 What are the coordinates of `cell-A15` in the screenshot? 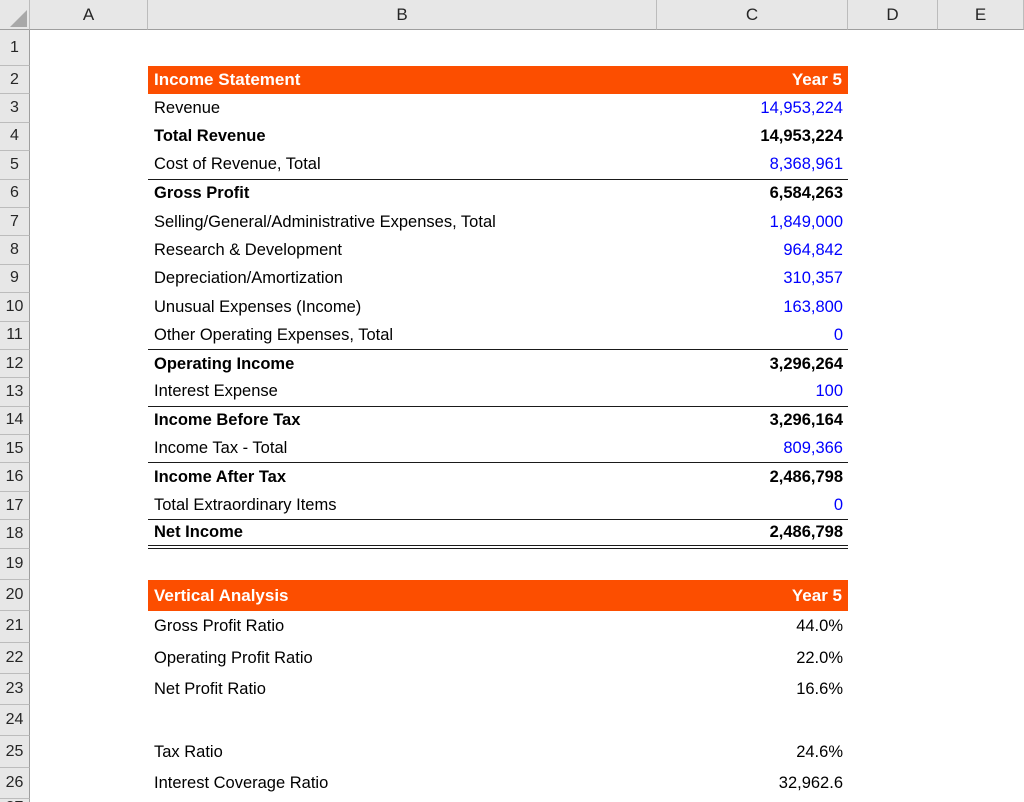 It's located at (89, 449).